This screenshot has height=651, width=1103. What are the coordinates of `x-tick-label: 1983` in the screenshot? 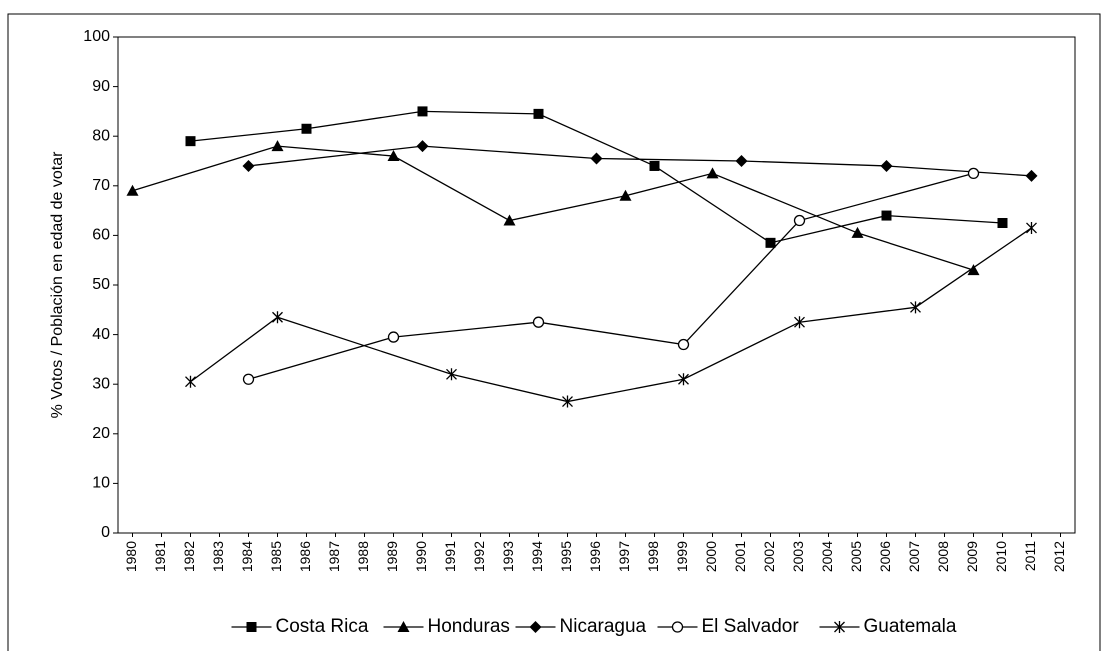 It's located at (218, 556).